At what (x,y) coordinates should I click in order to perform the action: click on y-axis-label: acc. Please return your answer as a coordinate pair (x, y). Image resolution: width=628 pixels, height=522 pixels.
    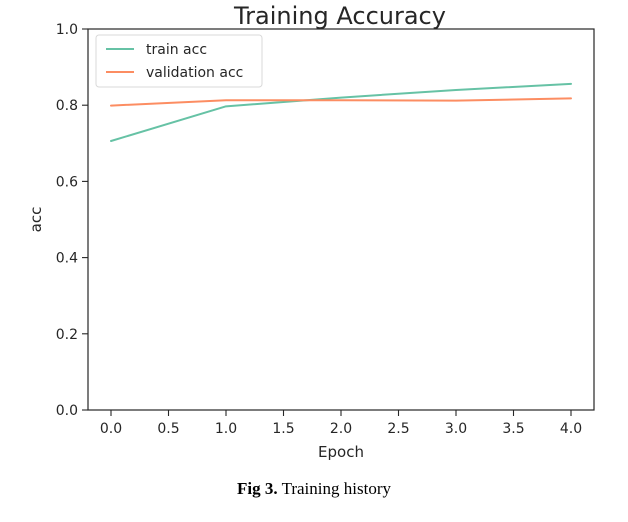
    Looking at the image, I should click on (36, 220).